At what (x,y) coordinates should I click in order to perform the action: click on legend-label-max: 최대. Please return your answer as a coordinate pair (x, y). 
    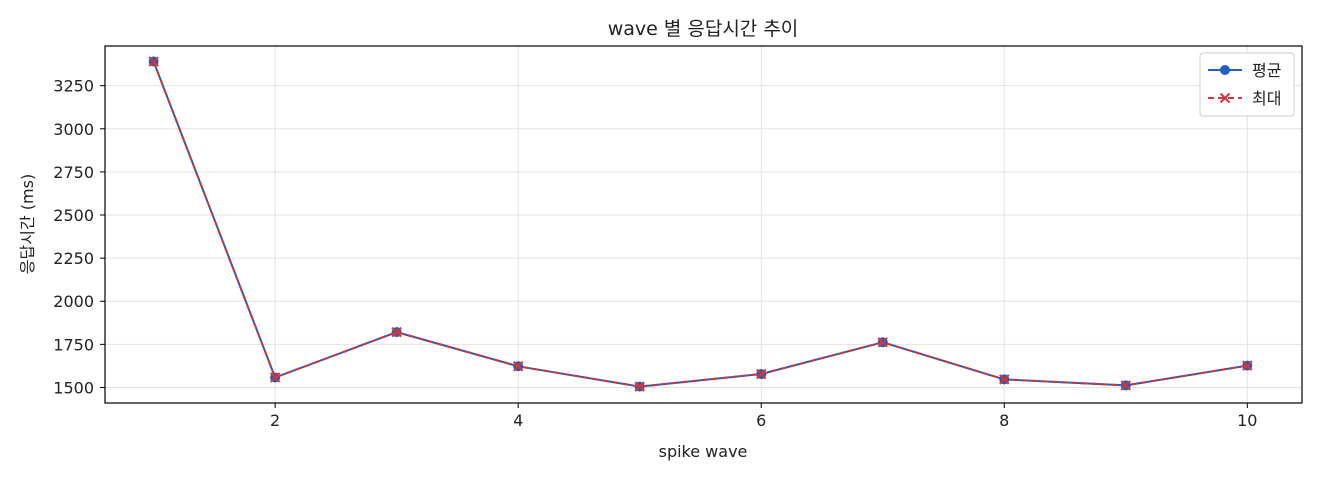
    Looking at the image, I should click on (1266, 98).